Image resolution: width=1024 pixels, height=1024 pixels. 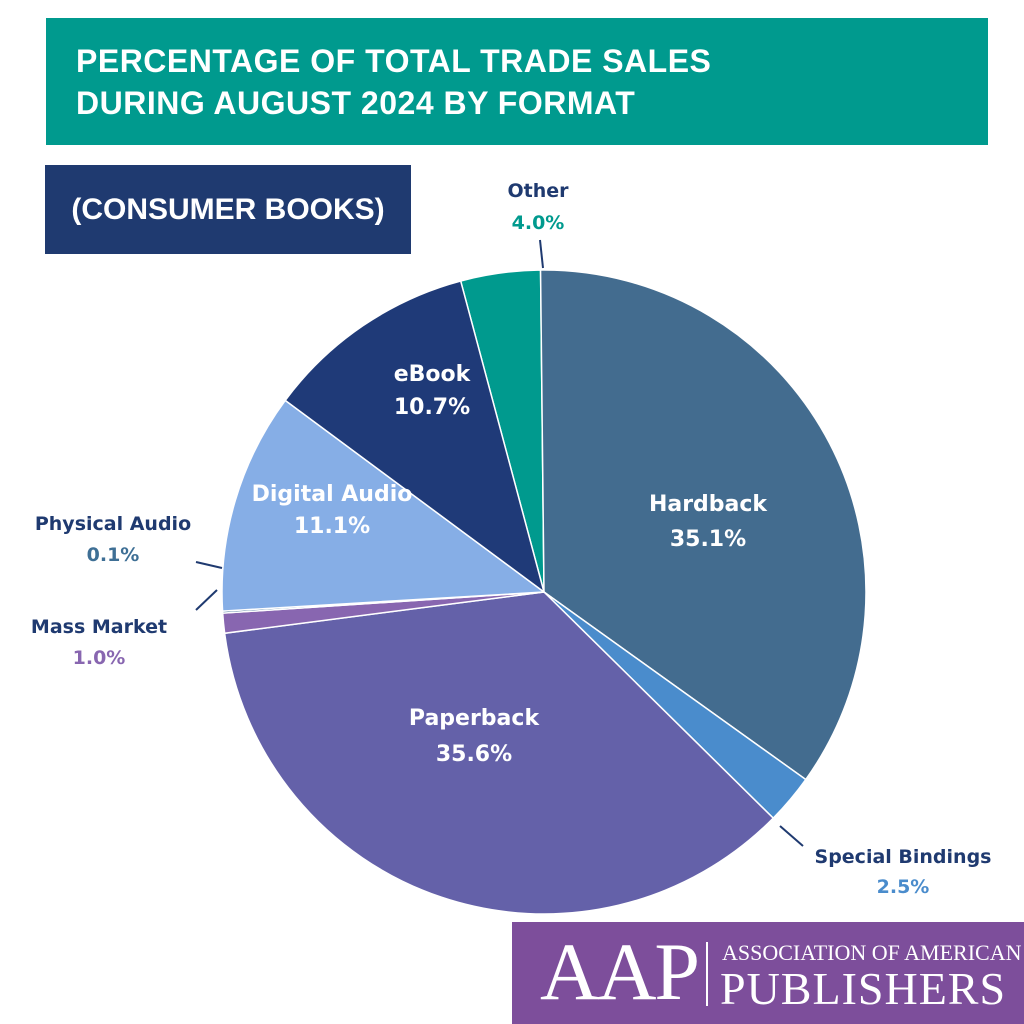 What do you see at coordinates (228, 209) in the screenshot?
I see `chart-subtitle: (CONSUMER BOOKS)` at bounding box center [228, 209].